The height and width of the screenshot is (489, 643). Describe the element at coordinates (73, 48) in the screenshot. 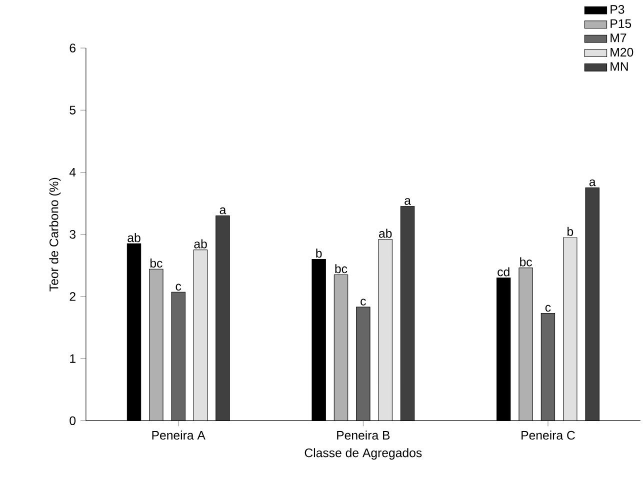

I see `y-tick-label: 6` at that location.